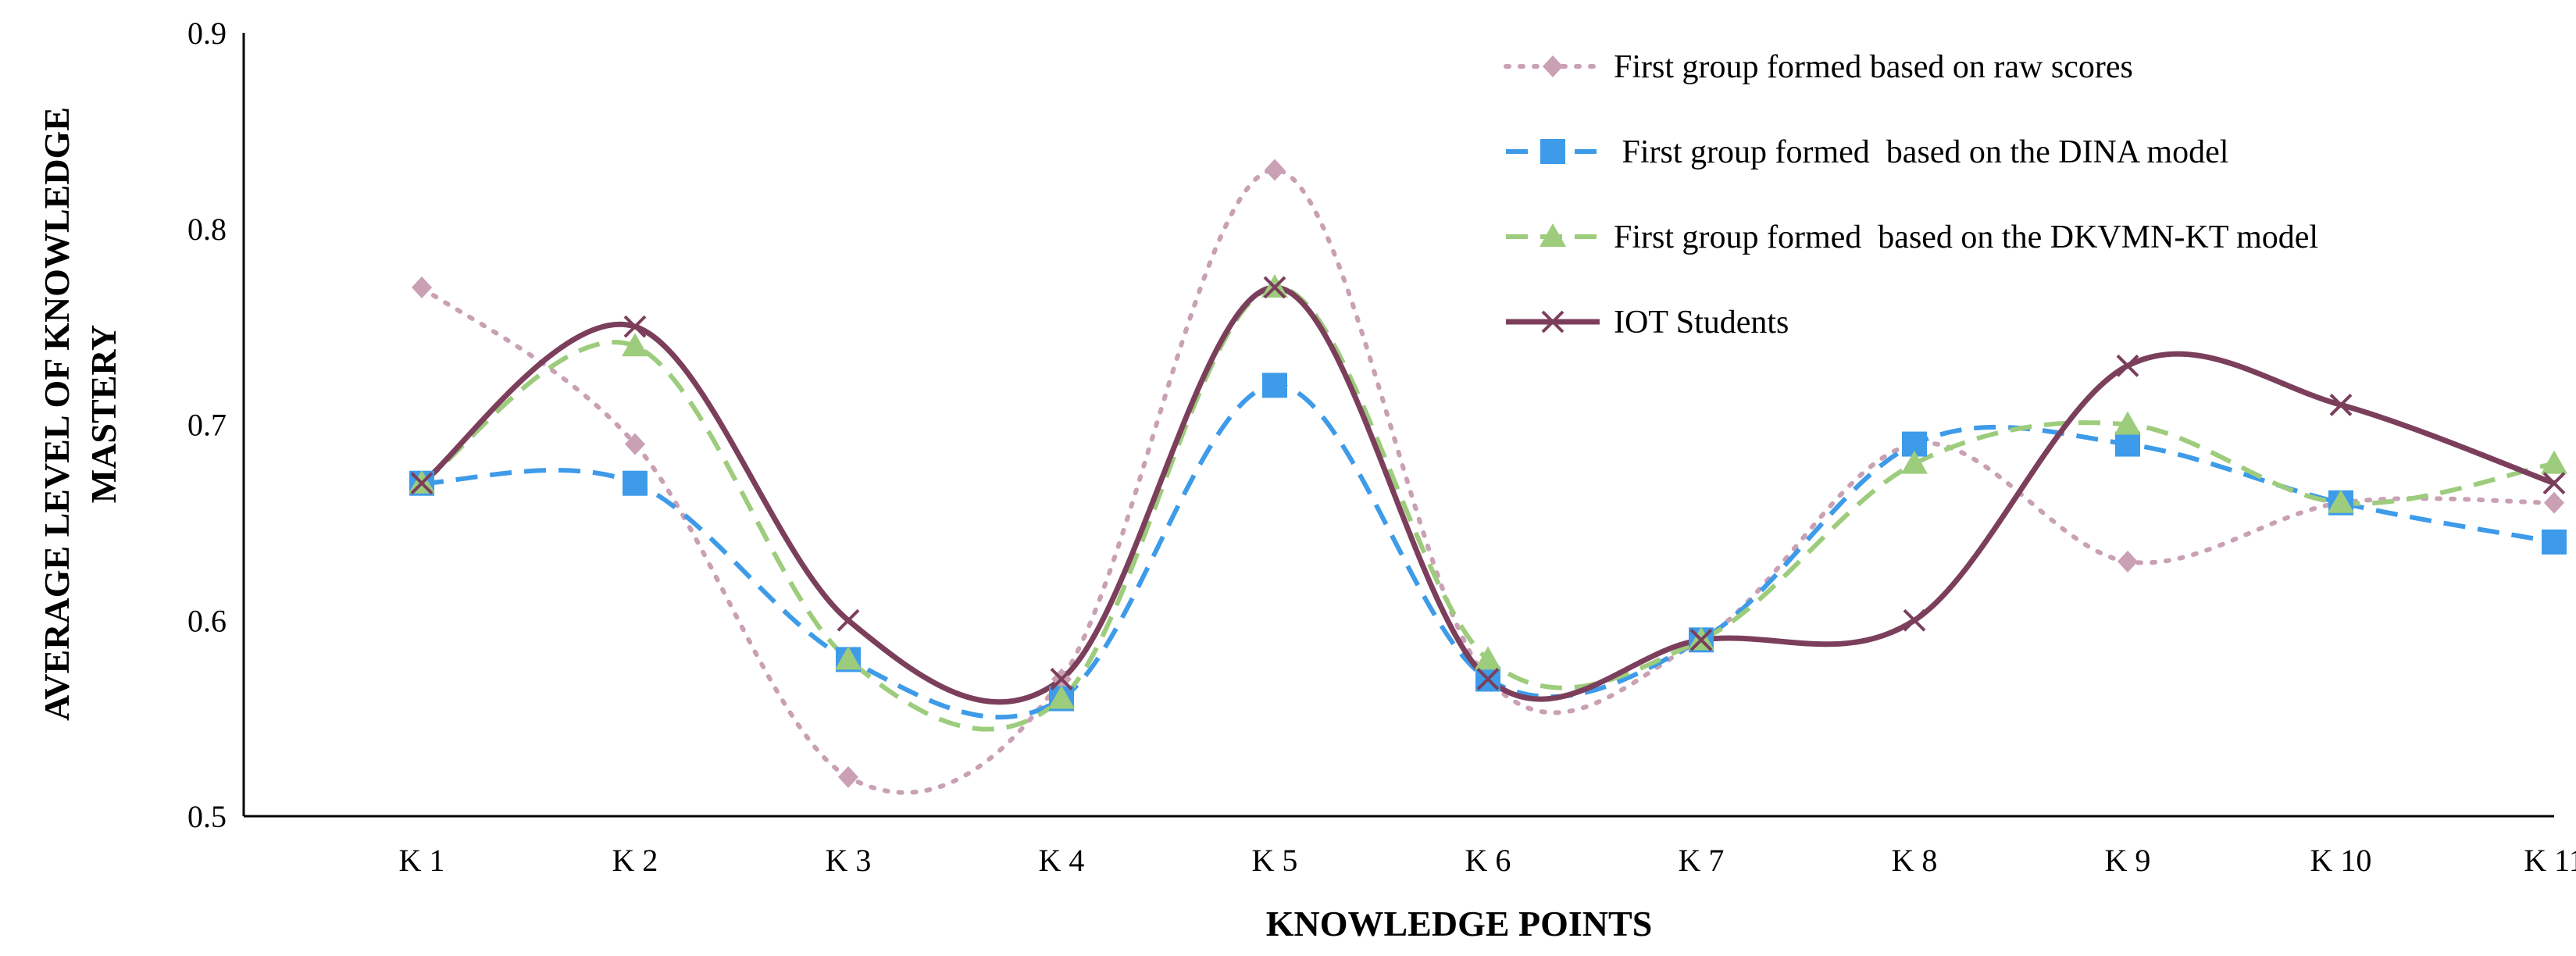 The height and width of the screenshot is (956, 2576). Describe the element at coordinates (1062, 860) in the screenshot. I see `x-tick-label: K 4` at that location.